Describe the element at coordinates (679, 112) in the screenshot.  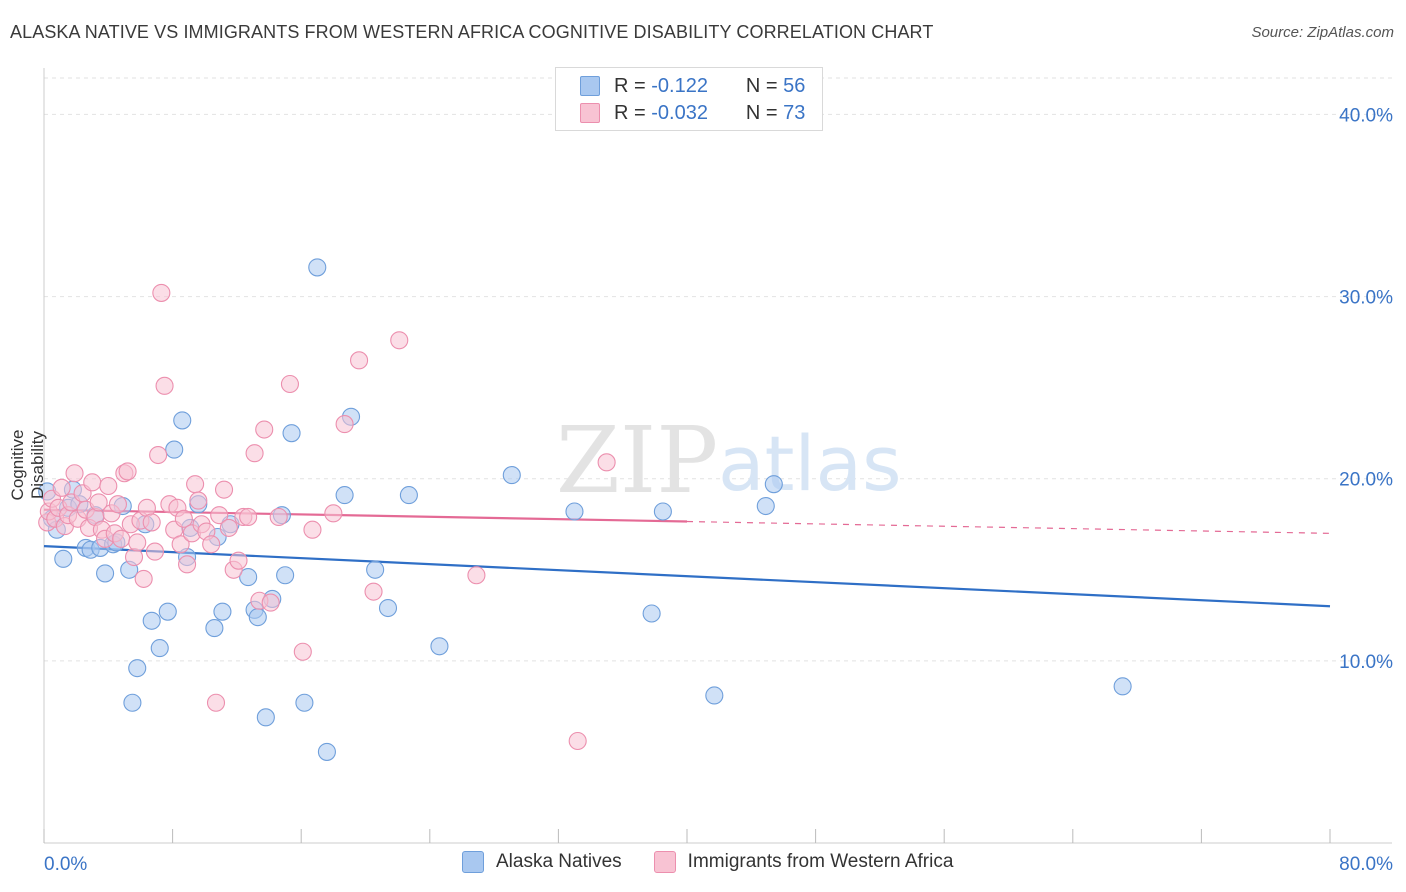
I see `r-value: -0.032` at that location.